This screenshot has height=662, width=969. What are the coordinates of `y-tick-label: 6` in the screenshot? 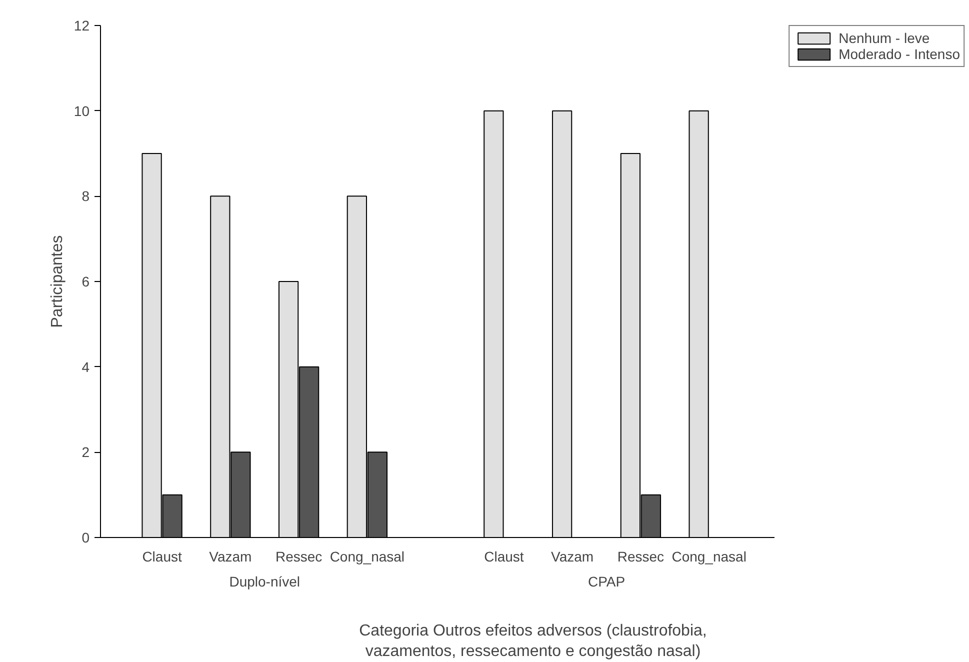 It's located at (86, 282).